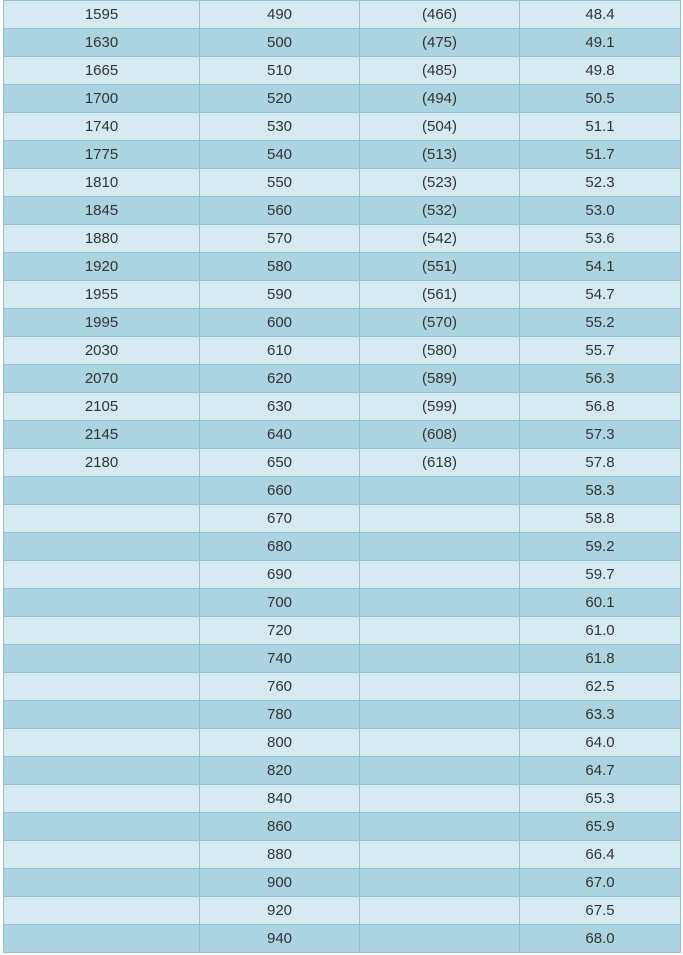 The image size is (683, 955). Describe the element at coordinates (279, 350) in the screenshot. I see `col-2-cell: 610` at that location.